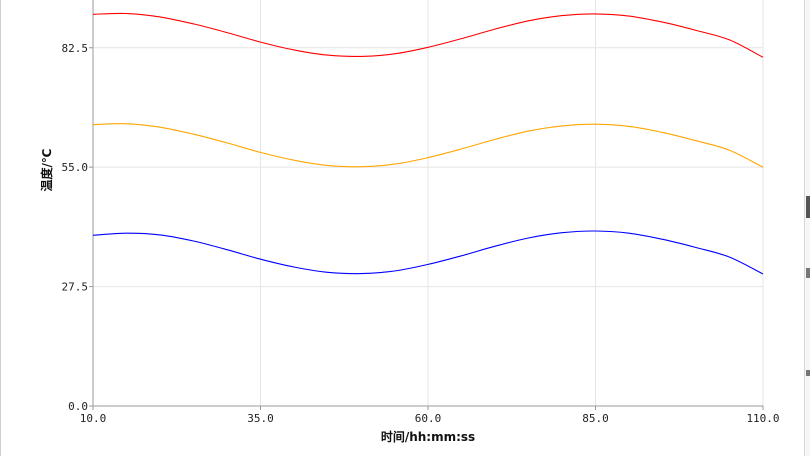 This screenshot has width=810, height=456. Describe the element at coordinates (75, 287) in the screenshot. I see `y-tick-label: 27.5` at that location.